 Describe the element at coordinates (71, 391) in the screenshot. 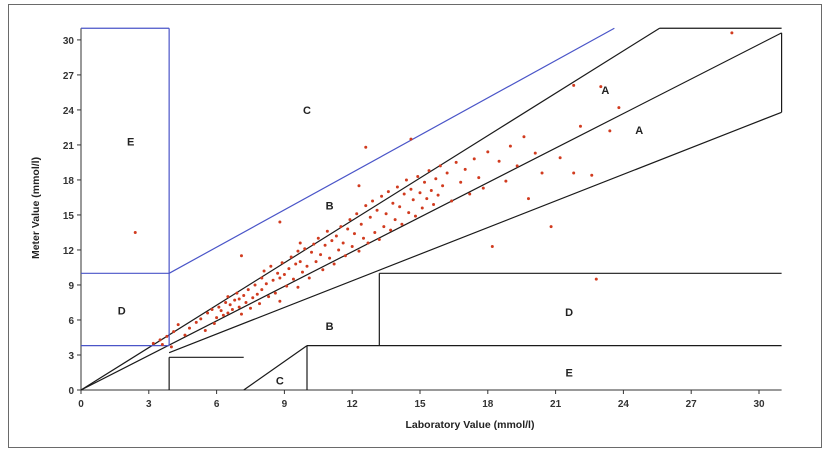

I see `y-tick-label: 0` at that location.